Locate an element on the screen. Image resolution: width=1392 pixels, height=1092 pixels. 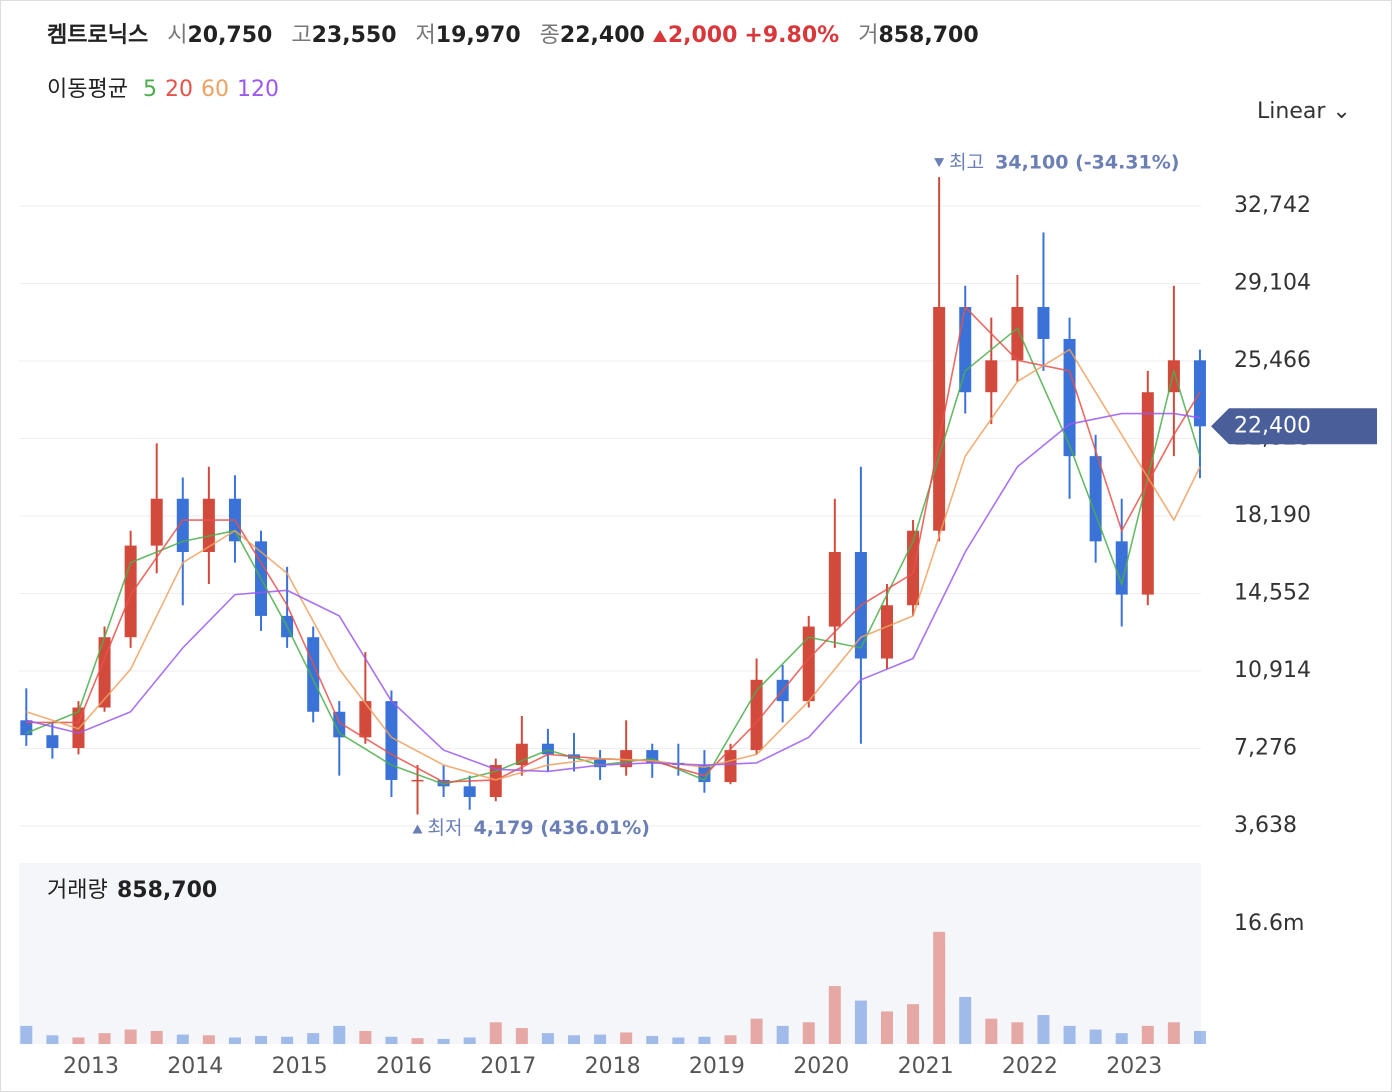
legend-entry: 20 is located at coordinates (178, 89).